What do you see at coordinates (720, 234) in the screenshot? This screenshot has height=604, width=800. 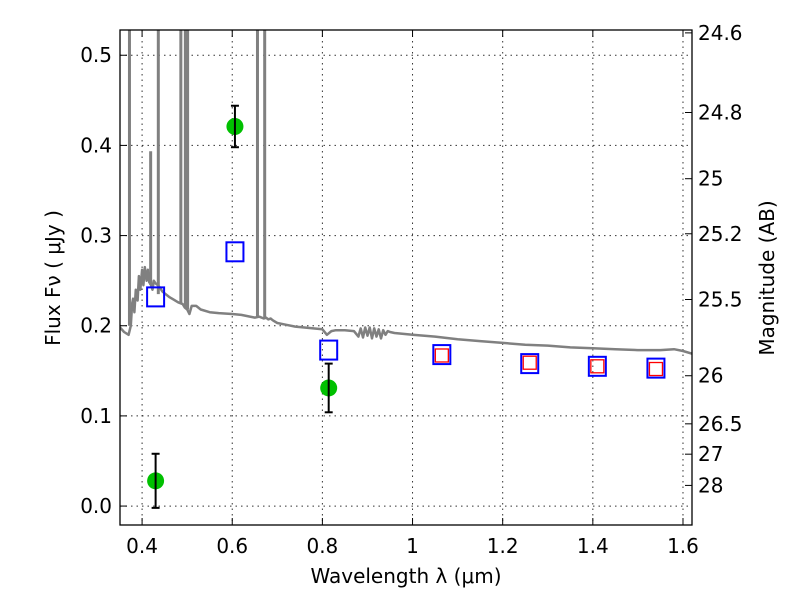 I see `right-tick-label: 25.2` at bounding box center [720, 234].